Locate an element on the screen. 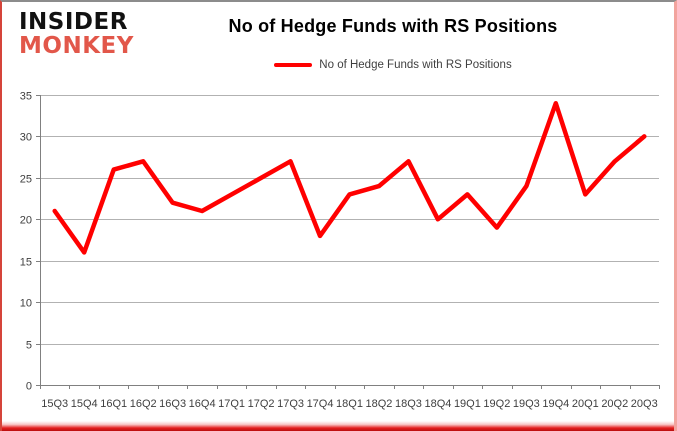  x-tick-label: 19Q1 is located at coordinates (467, 404).